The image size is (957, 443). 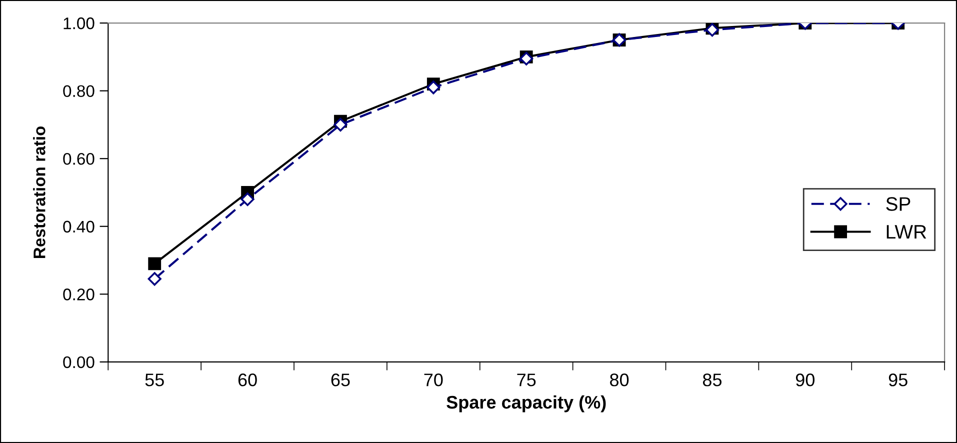 I want to click on x-tick-label: 55, so click(x=154, y=380).